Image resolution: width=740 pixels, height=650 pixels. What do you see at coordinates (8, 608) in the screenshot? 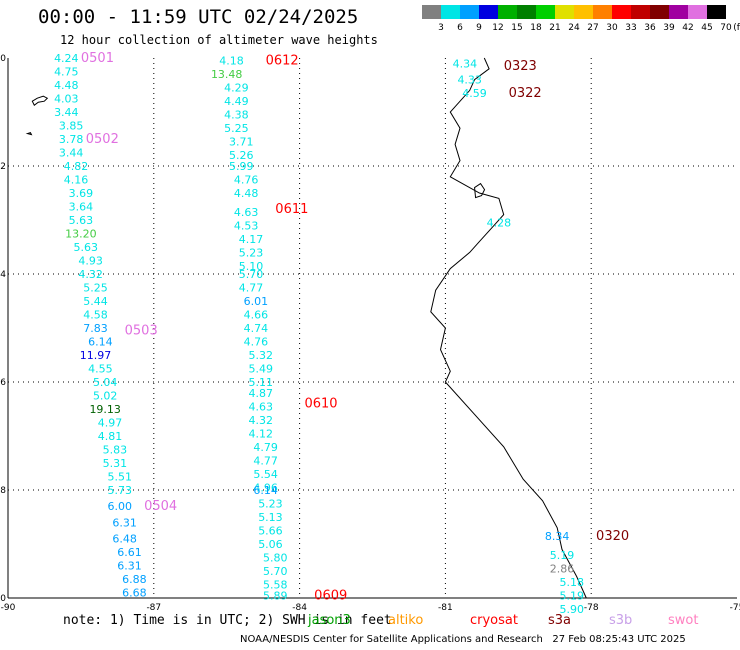
I see `lon-tick-label: -90` at bounding box center [8, 608].